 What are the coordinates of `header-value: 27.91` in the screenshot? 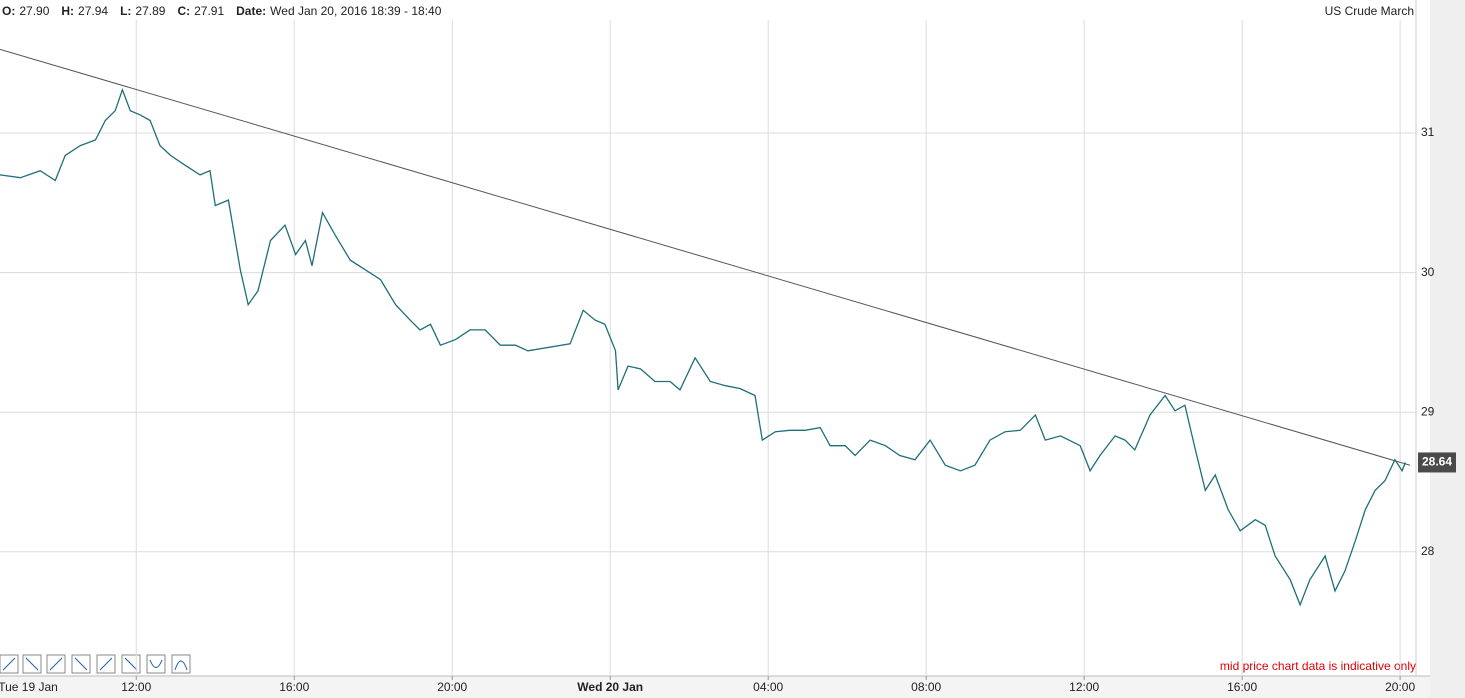 It's located at (209, 11).